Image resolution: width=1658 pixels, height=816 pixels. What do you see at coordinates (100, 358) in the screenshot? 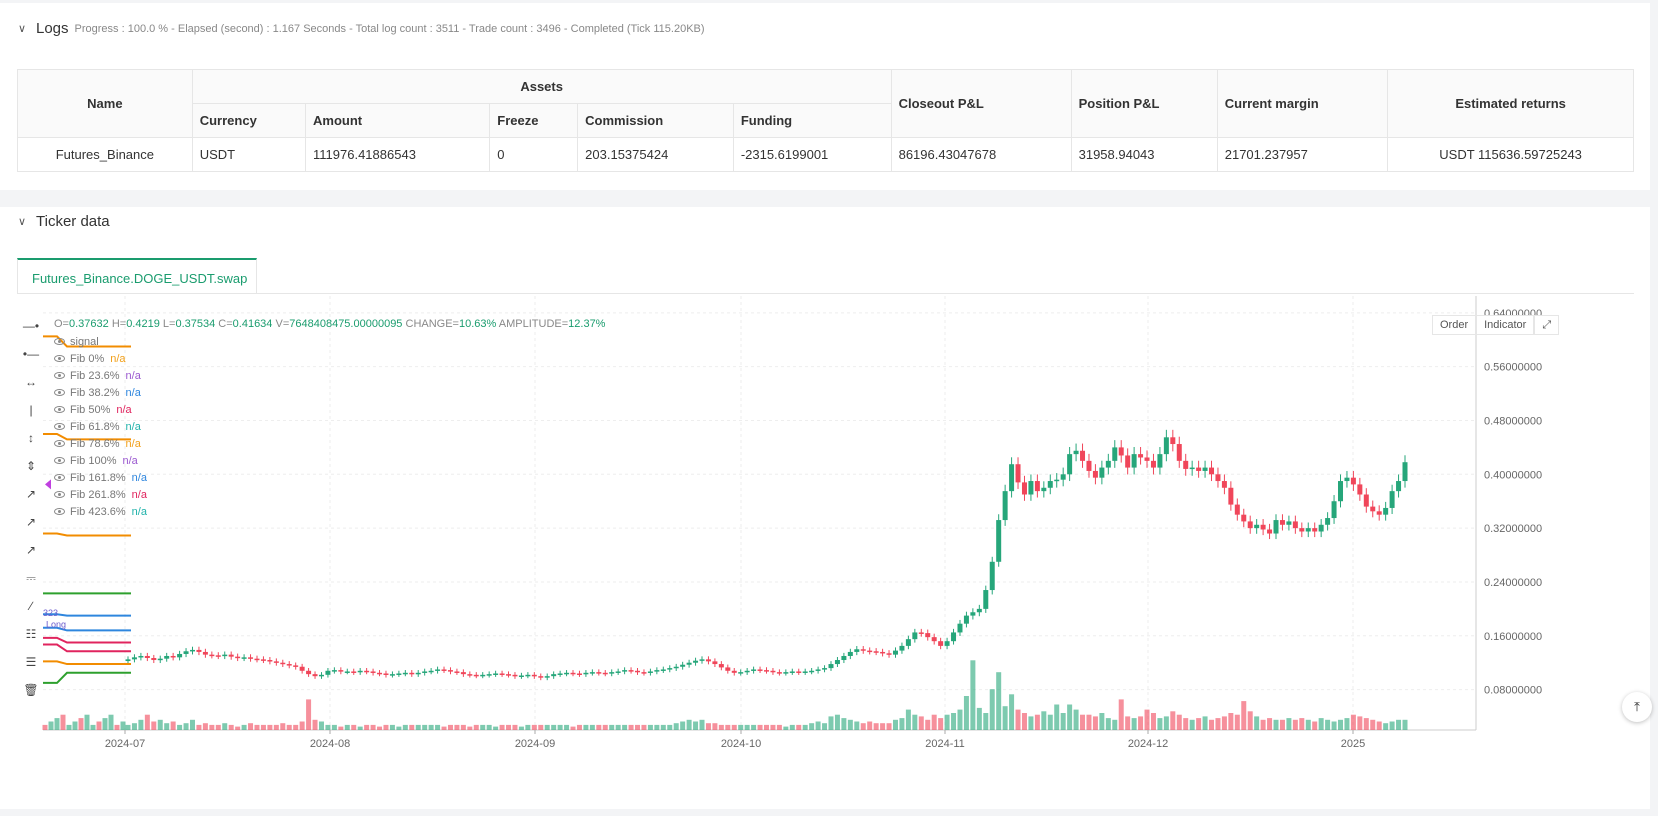
I see `legend-fib-0: Fib 0% n/a` at bounding box center [100, 358].